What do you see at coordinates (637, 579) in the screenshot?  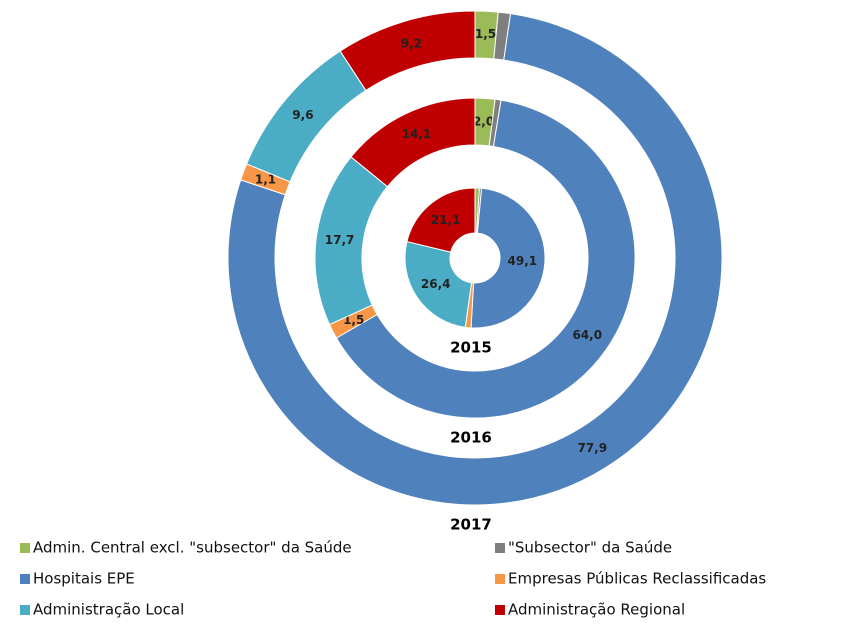 I see `legend-label: Empresas Públicas Reclassificadas` at bounding box center [637, 579].